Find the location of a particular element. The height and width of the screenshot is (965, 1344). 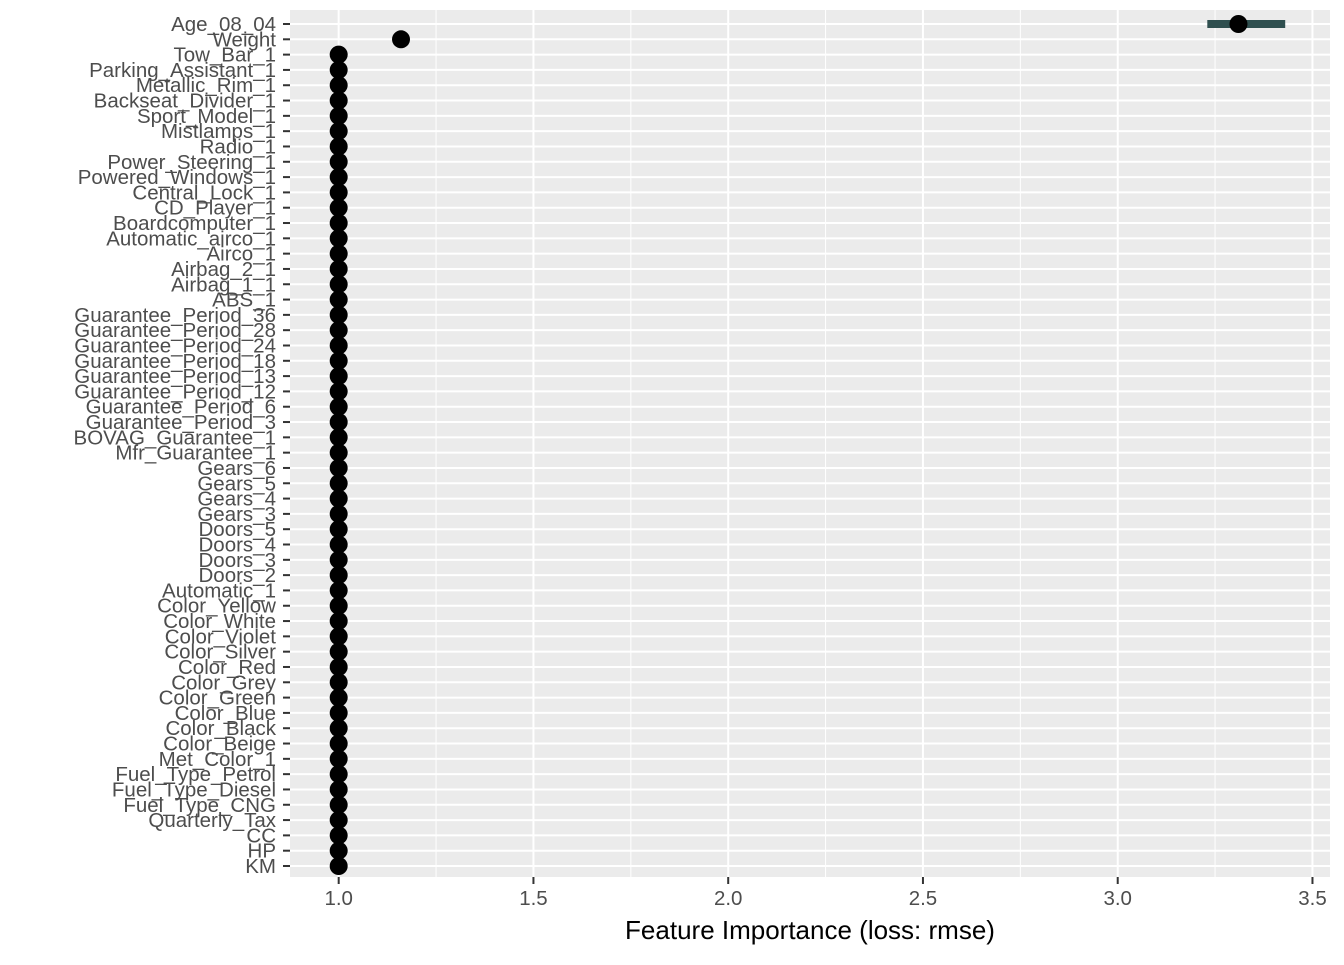

y-tick-label: Color_Yellow is located at coordinates (216, 606).